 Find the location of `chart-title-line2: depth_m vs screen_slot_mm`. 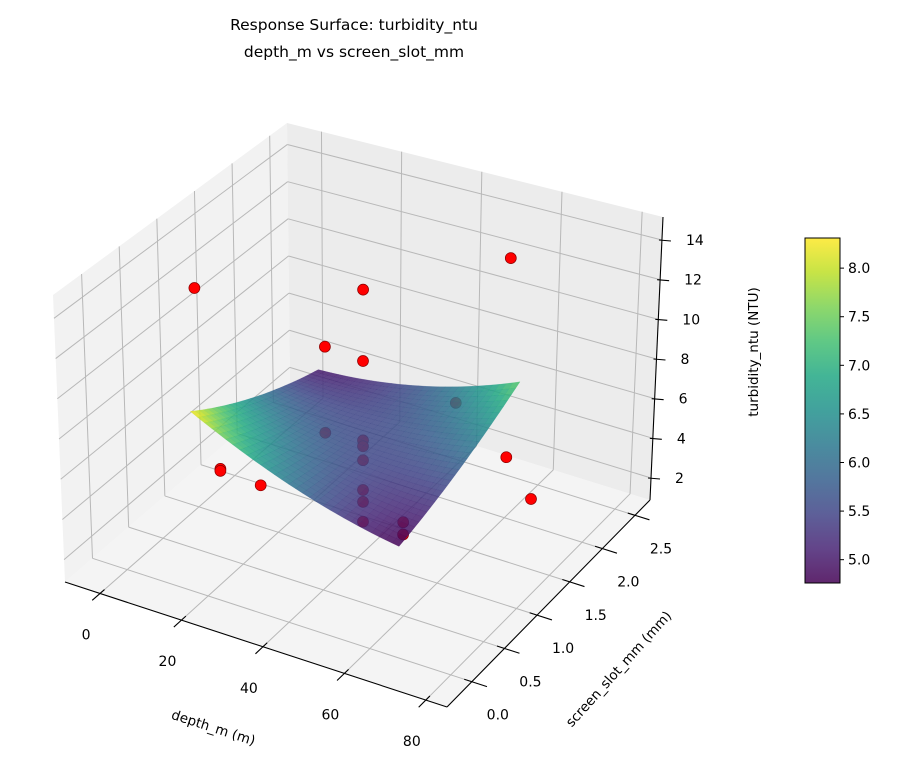

chart-title-line2: depth_m vs screen_slot_mm is located at coordinates (354, 52).